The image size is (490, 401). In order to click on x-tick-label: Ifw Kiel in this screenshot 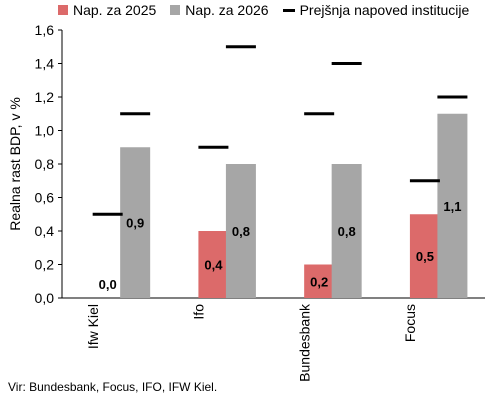, I will do `click(93, 326)`.